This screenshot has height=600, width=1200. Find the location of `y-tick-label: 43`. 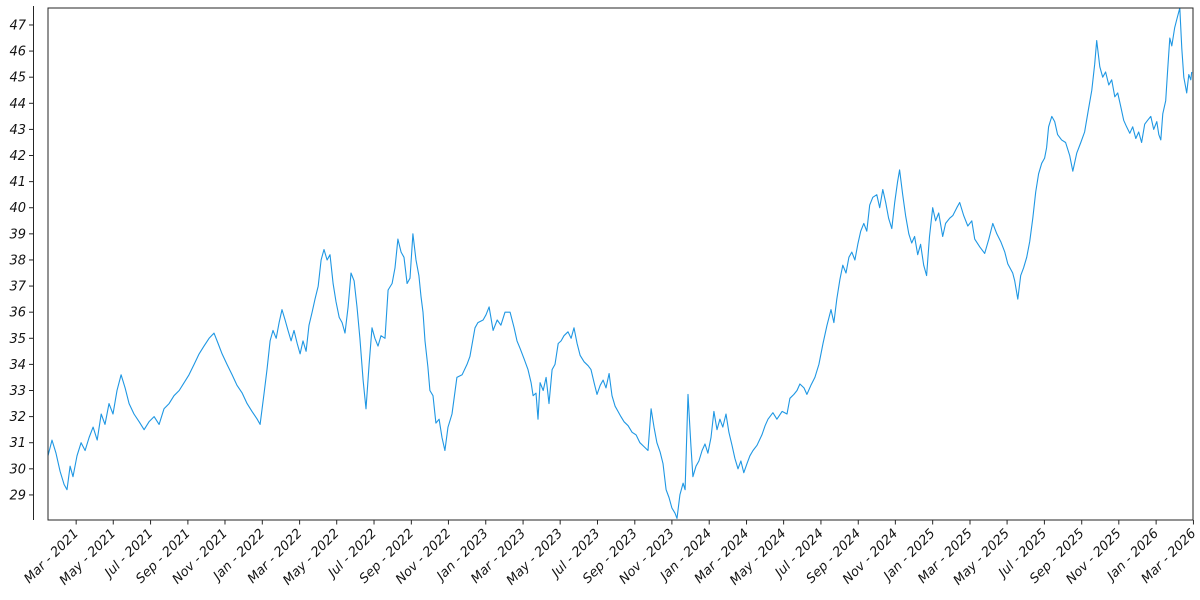

y-tick-label: 43 is located at coordinates (17, 130).